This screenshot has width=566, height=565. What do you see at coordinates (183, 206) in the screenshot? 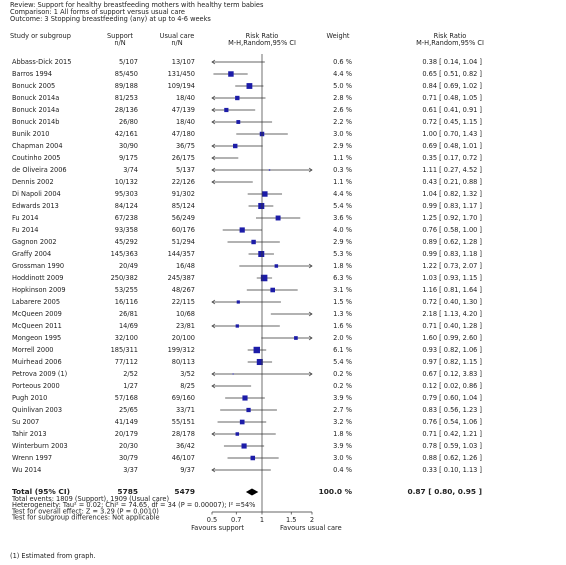
I see `usual-events: 85/124` at bounding box center [183, 206].